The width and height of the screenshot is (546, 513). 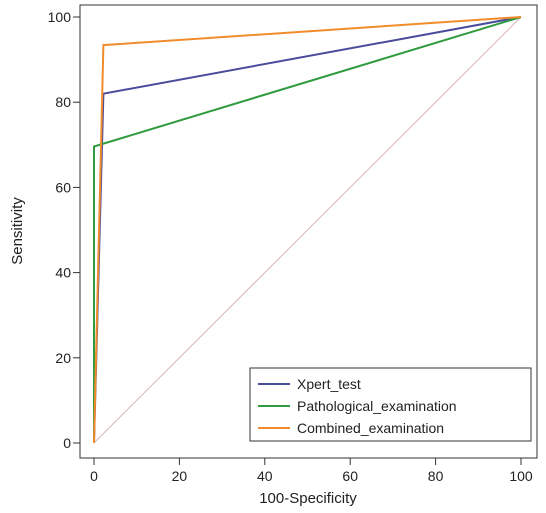 I want to click on y-tick-label: 20, so click(x=63, y=358).